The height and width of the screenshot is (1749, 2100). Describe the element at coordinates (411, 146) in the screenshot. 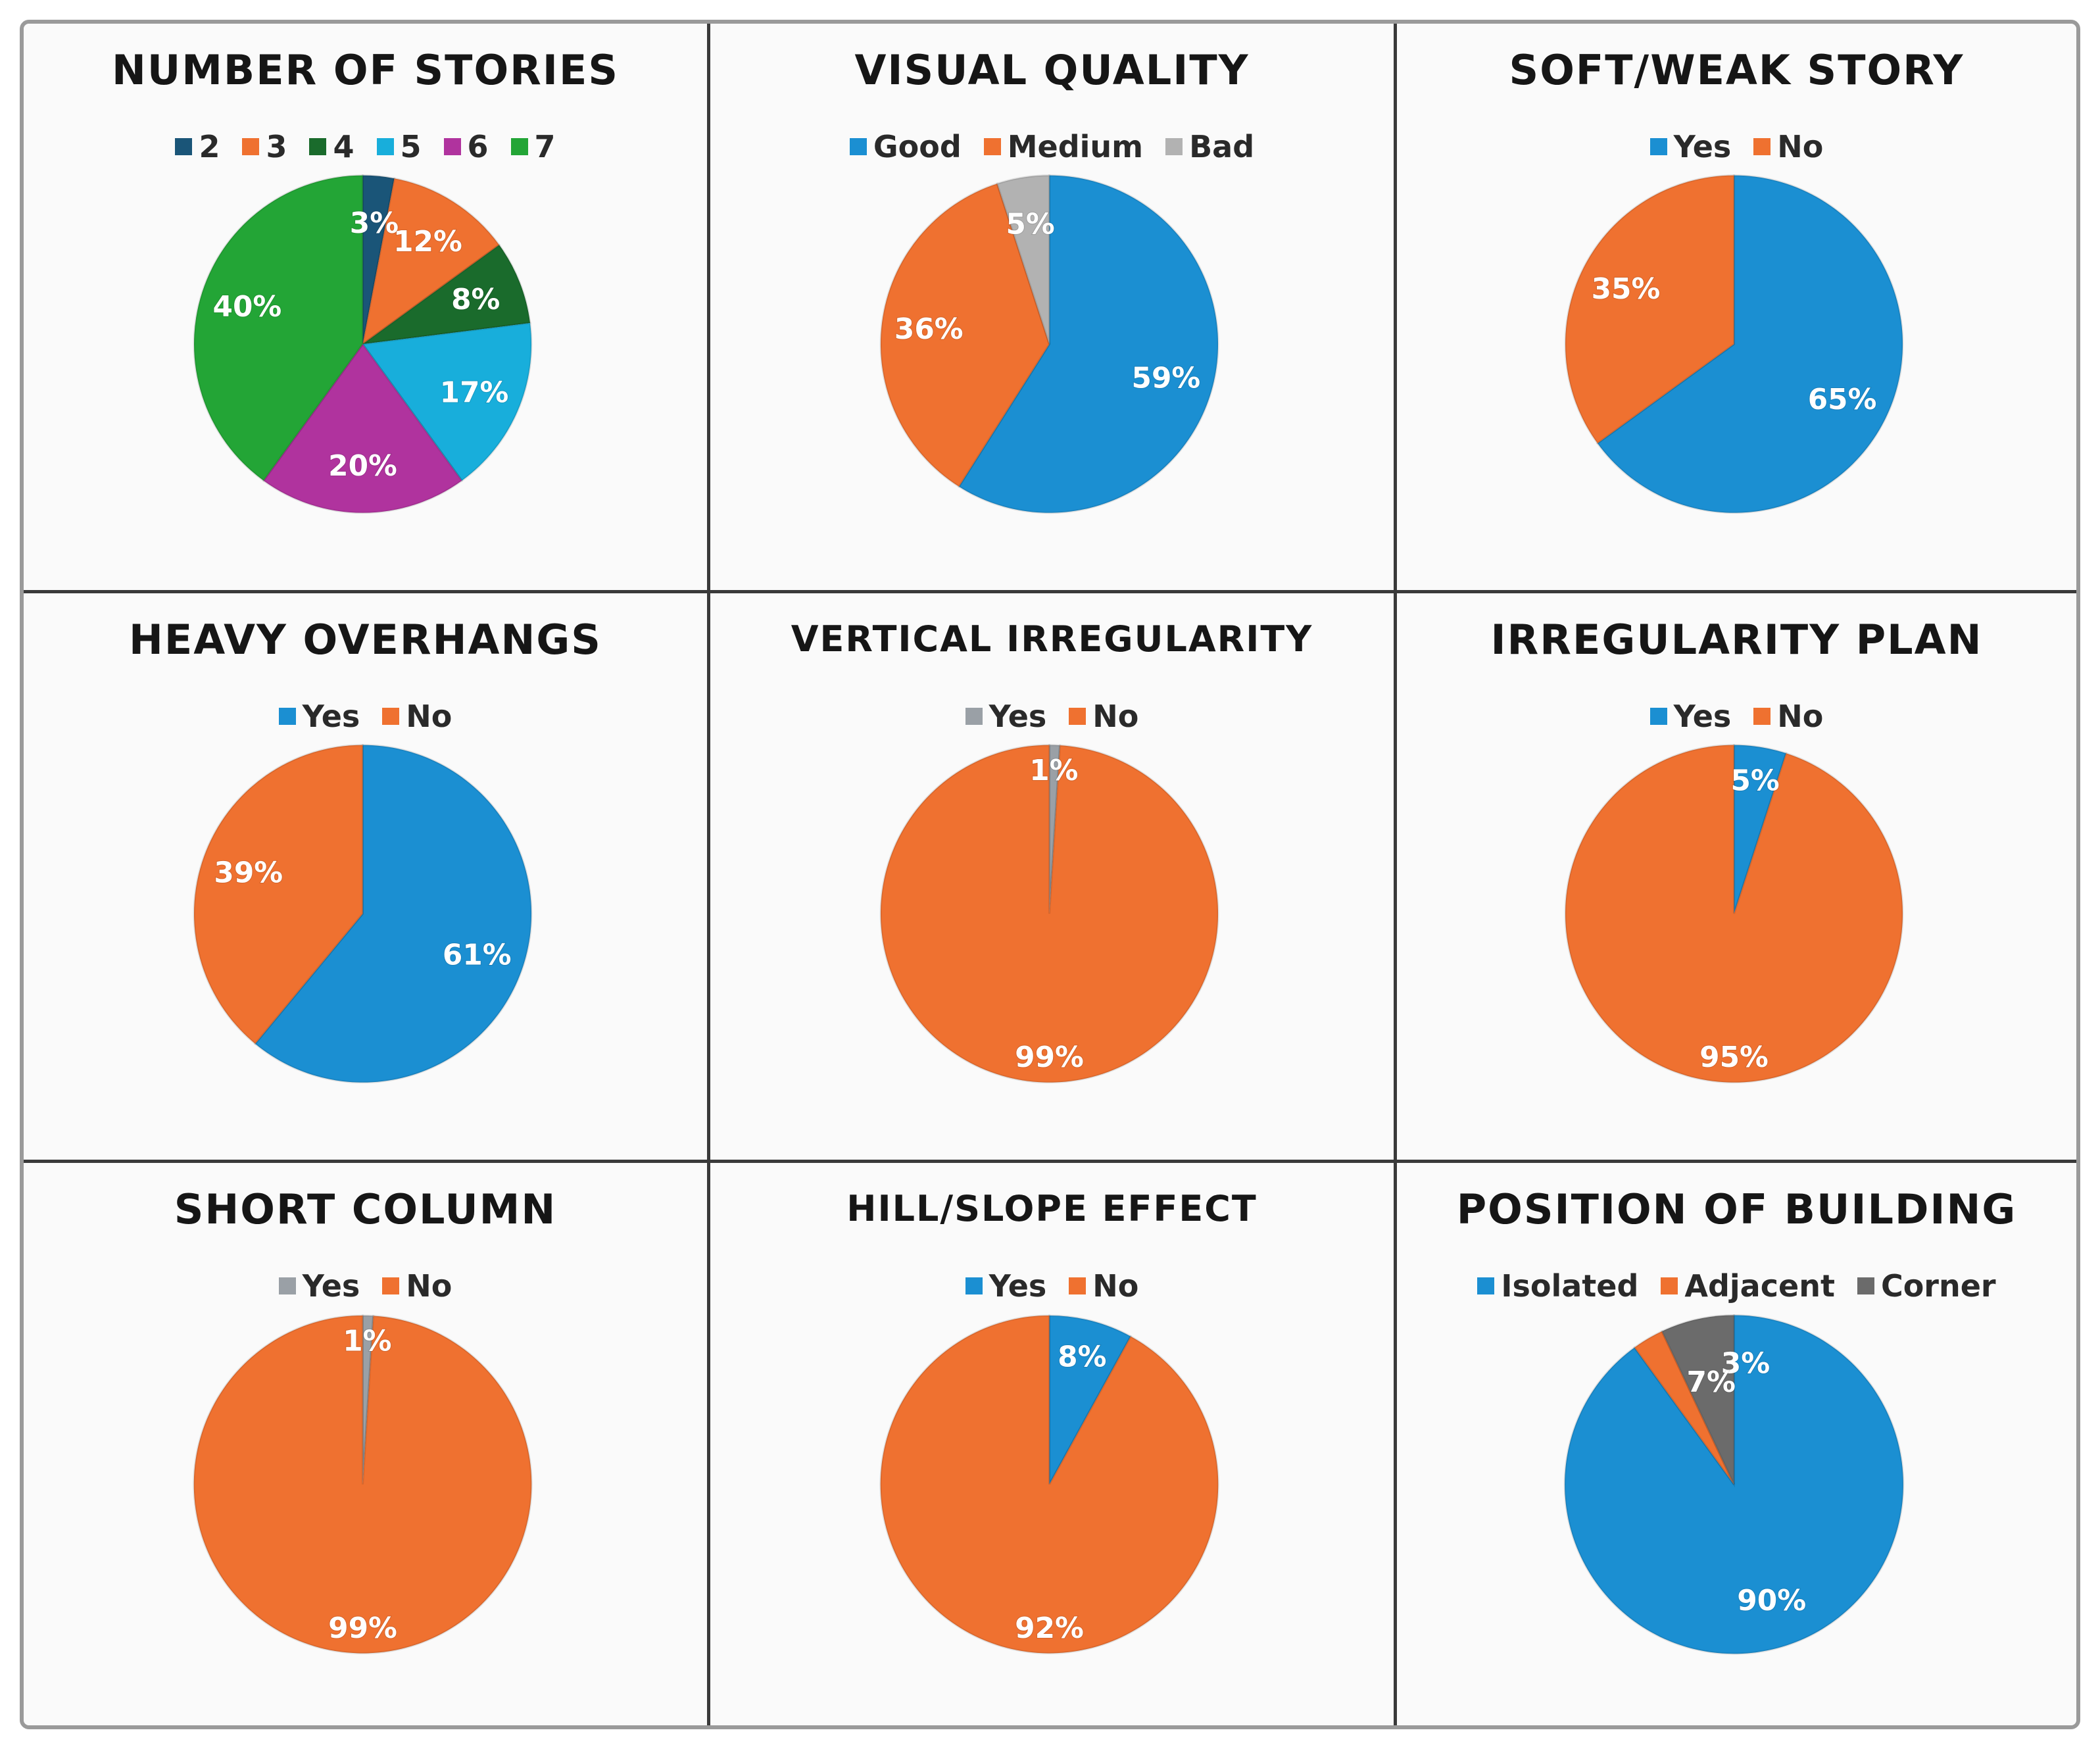

I see `legend-label: 5` at that location.